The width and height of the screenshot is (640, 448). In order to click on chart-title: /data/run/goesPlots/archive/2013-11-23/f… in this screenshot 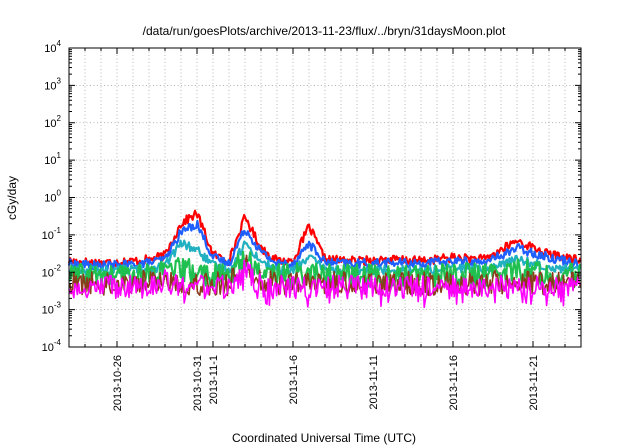, I will do `click(324, 31)`.